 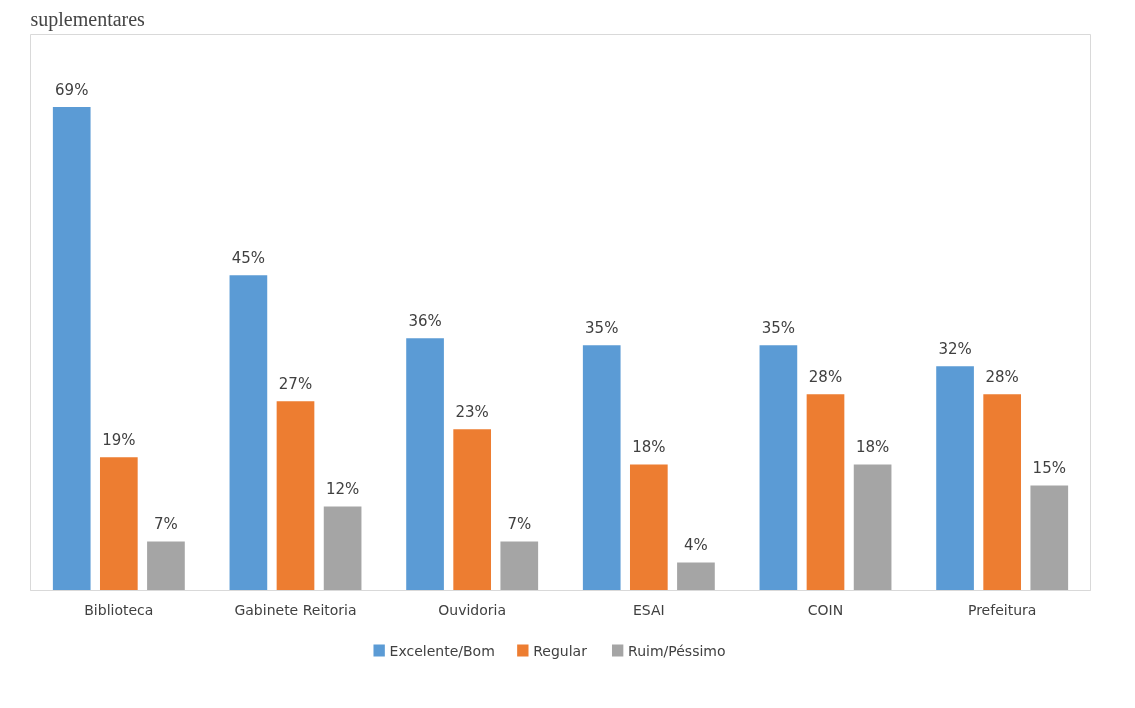 What do you see at coordinates (1002, 609) in the screenshot?
I see `x-tick-label: Prefeitura` at bounding box center [1002, 609].